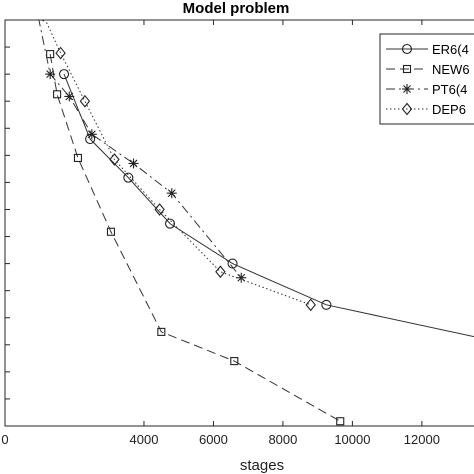  I want to click on legend-label: PT6(4, so click(449, 89).